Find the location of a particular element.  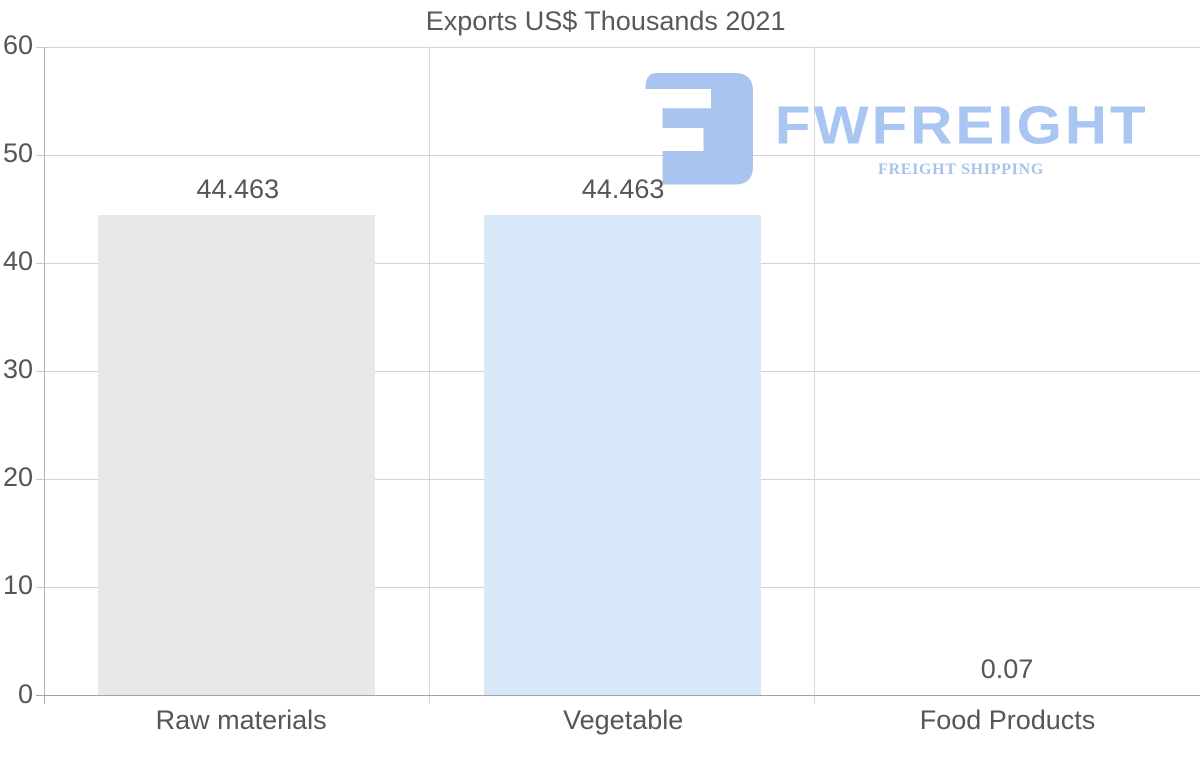

svg-text: FWFREIGHT is located at coordinates (962, 124).